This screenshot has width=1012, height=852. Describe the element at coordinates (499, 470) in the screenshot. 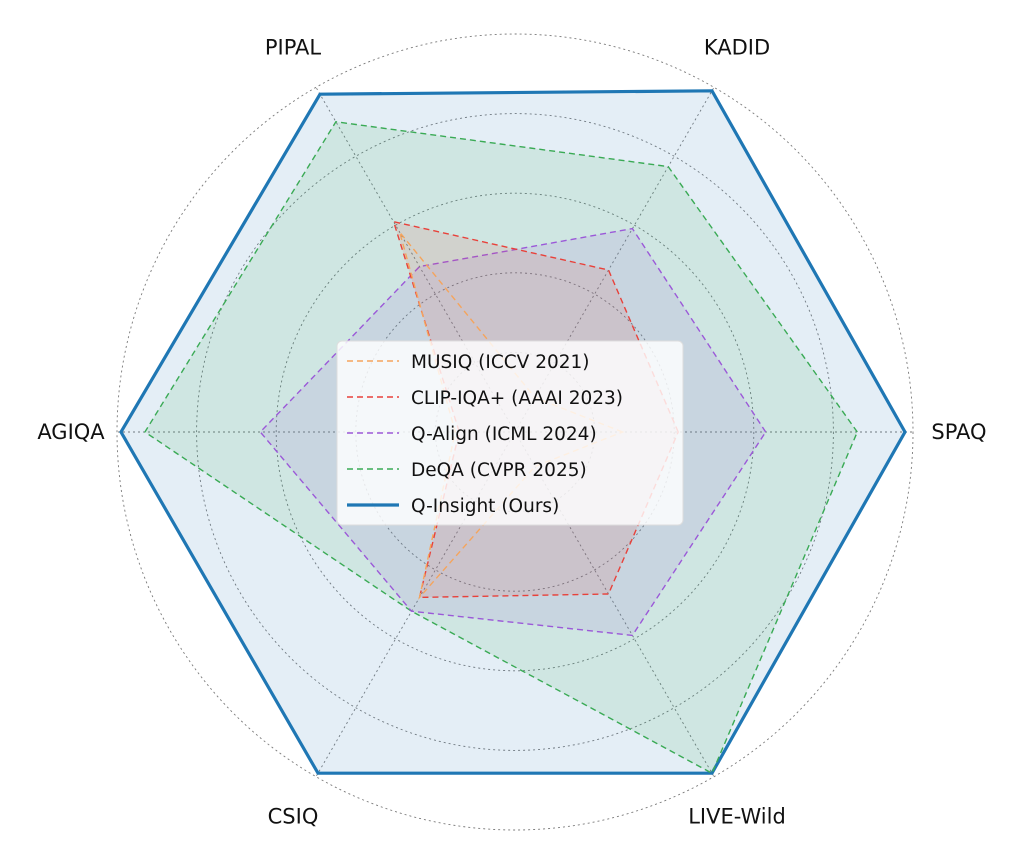

I see `legend-label-4: DeQA (CVPR 2025)` at that location.